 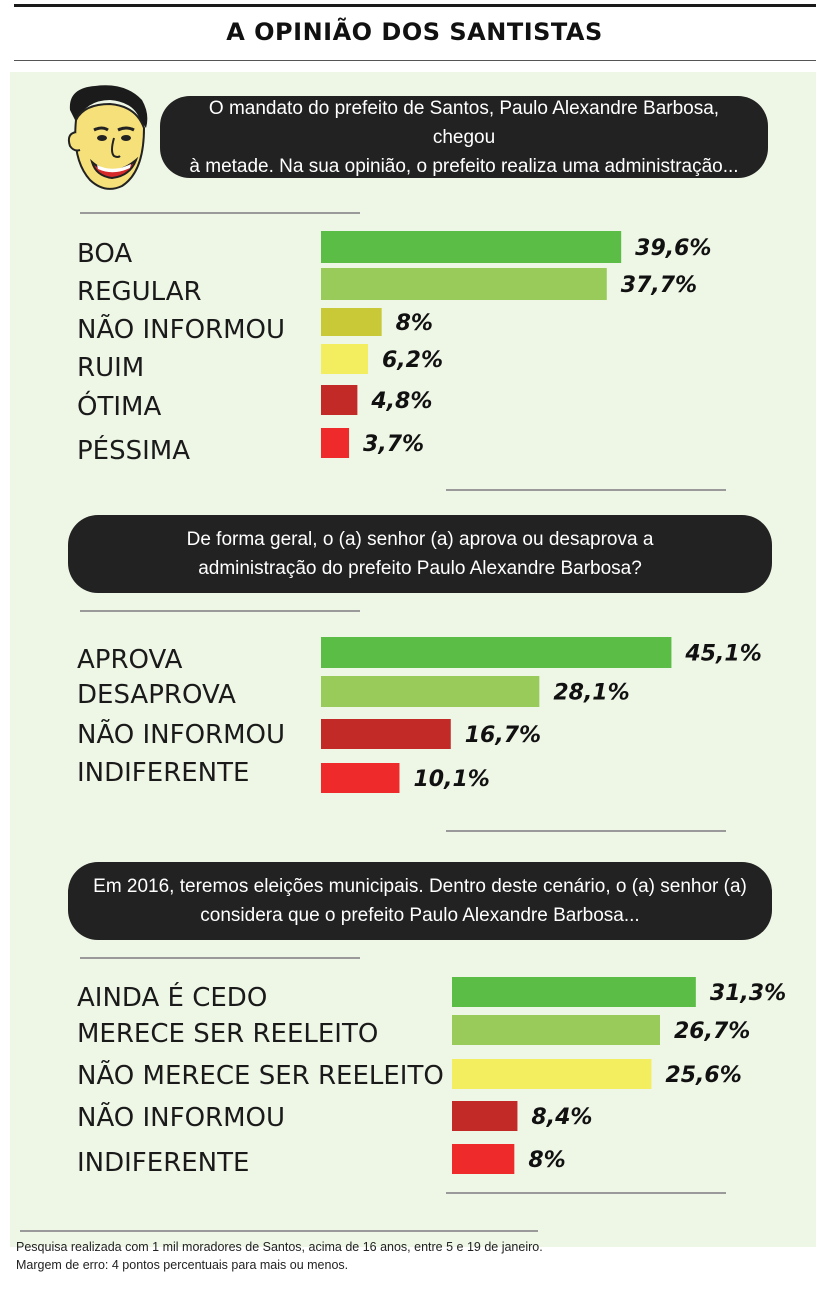 I want to click on value-label-1-2: 37,7%, so click(x=659, y=285).